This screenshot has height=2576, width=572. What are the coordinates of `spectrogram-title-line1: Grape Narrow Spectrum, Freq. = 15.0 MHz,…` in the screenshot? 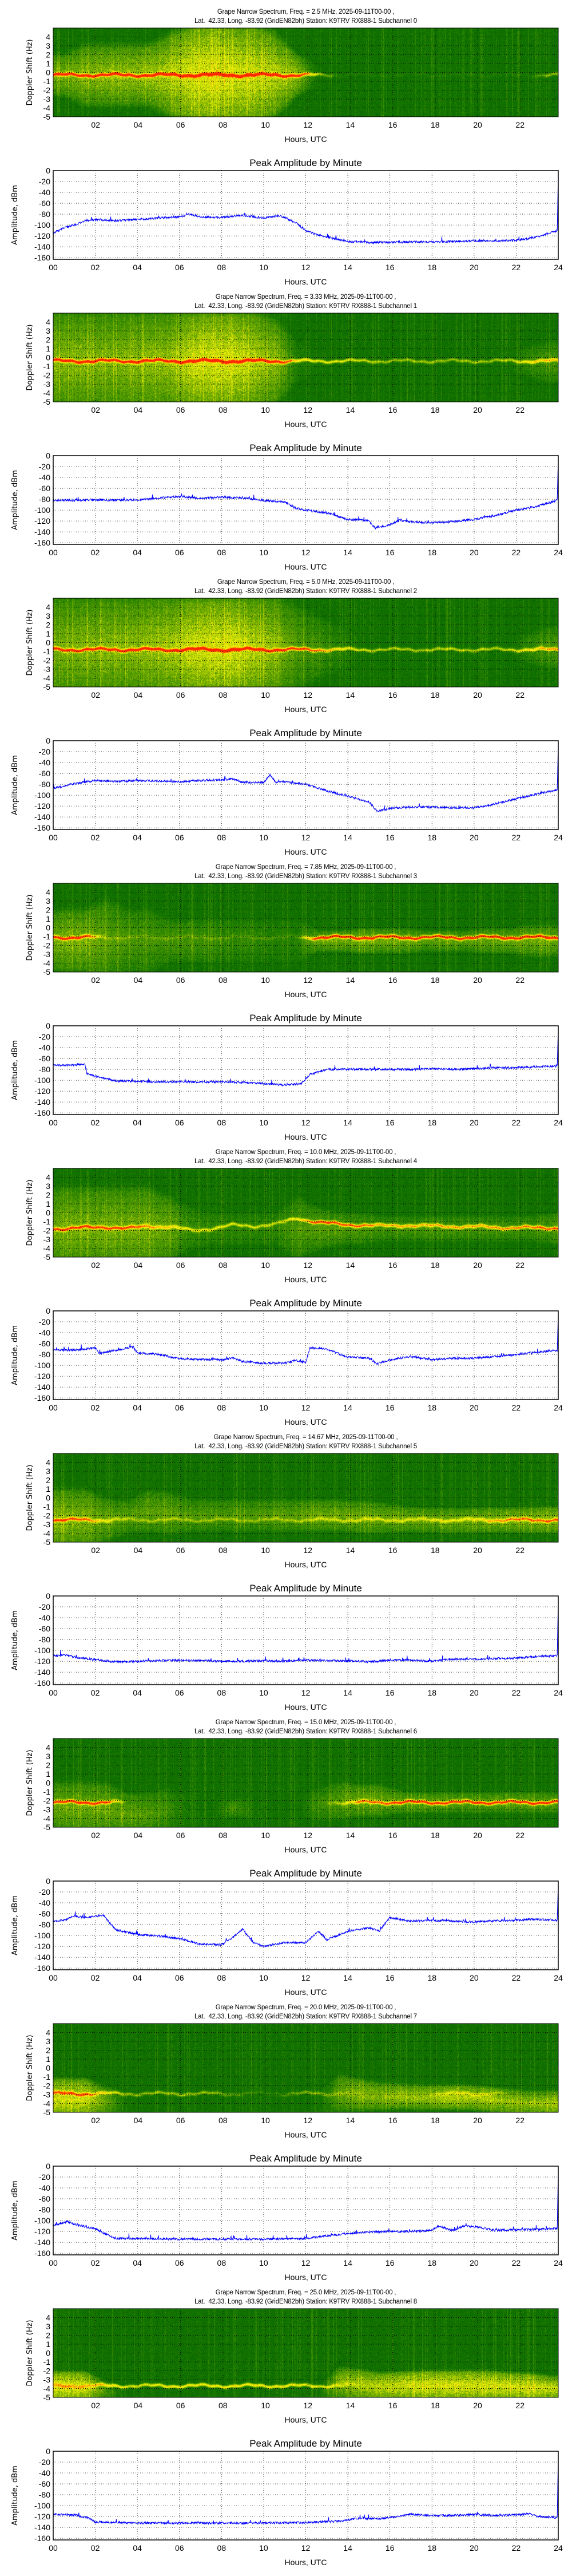 It's located at (305, 1722).